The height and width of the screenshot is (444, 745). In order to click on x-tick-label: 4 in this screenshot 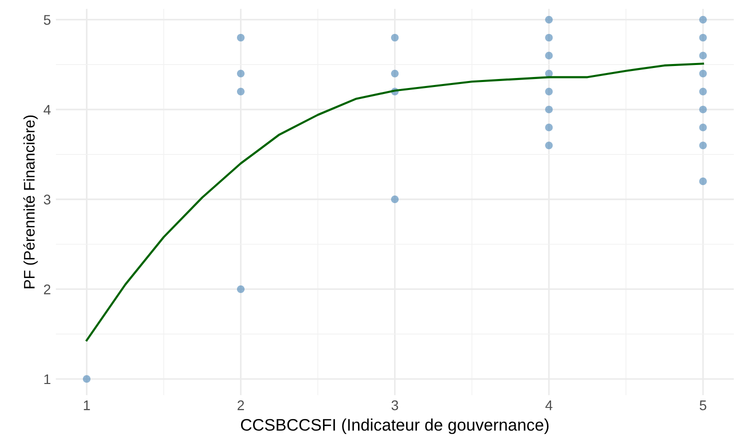, I will do `click(548, 405)`.